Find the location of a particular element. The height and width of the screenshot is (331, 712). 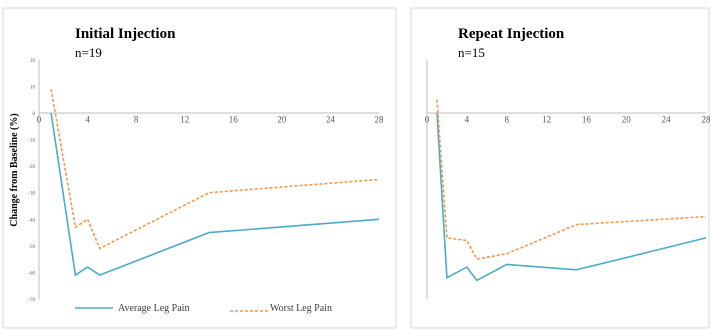

y-tick-label: -40 is located at coordinates (31, 220).